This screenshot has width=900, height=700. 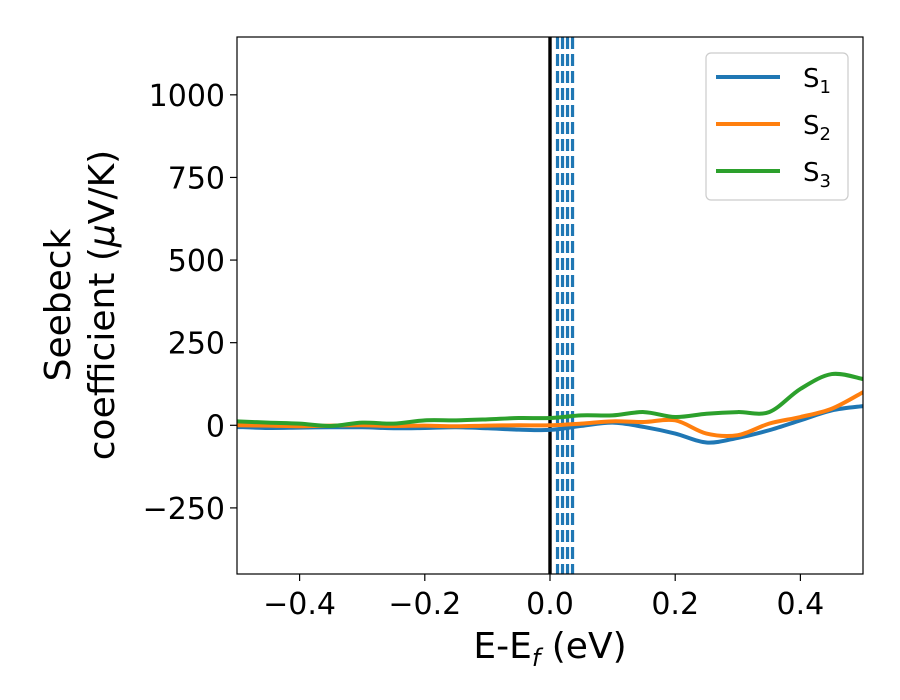 I want to click on legend-label-s1: S1, so click(x=817, y=81).